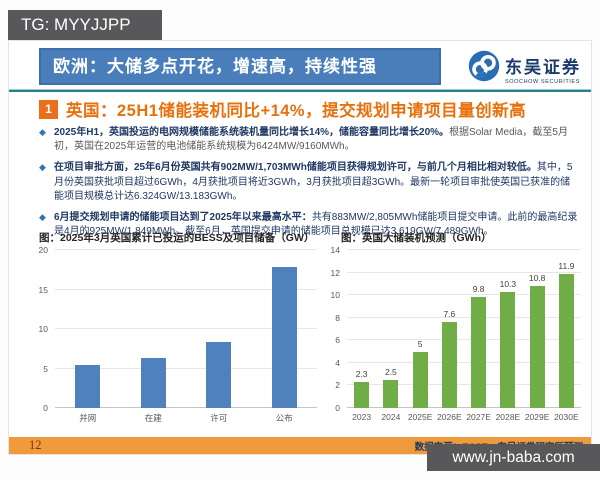  What do you see at coordinates (219, 375) in the screenshot?
I see `bar-许可` at bounding box center [219, 375].